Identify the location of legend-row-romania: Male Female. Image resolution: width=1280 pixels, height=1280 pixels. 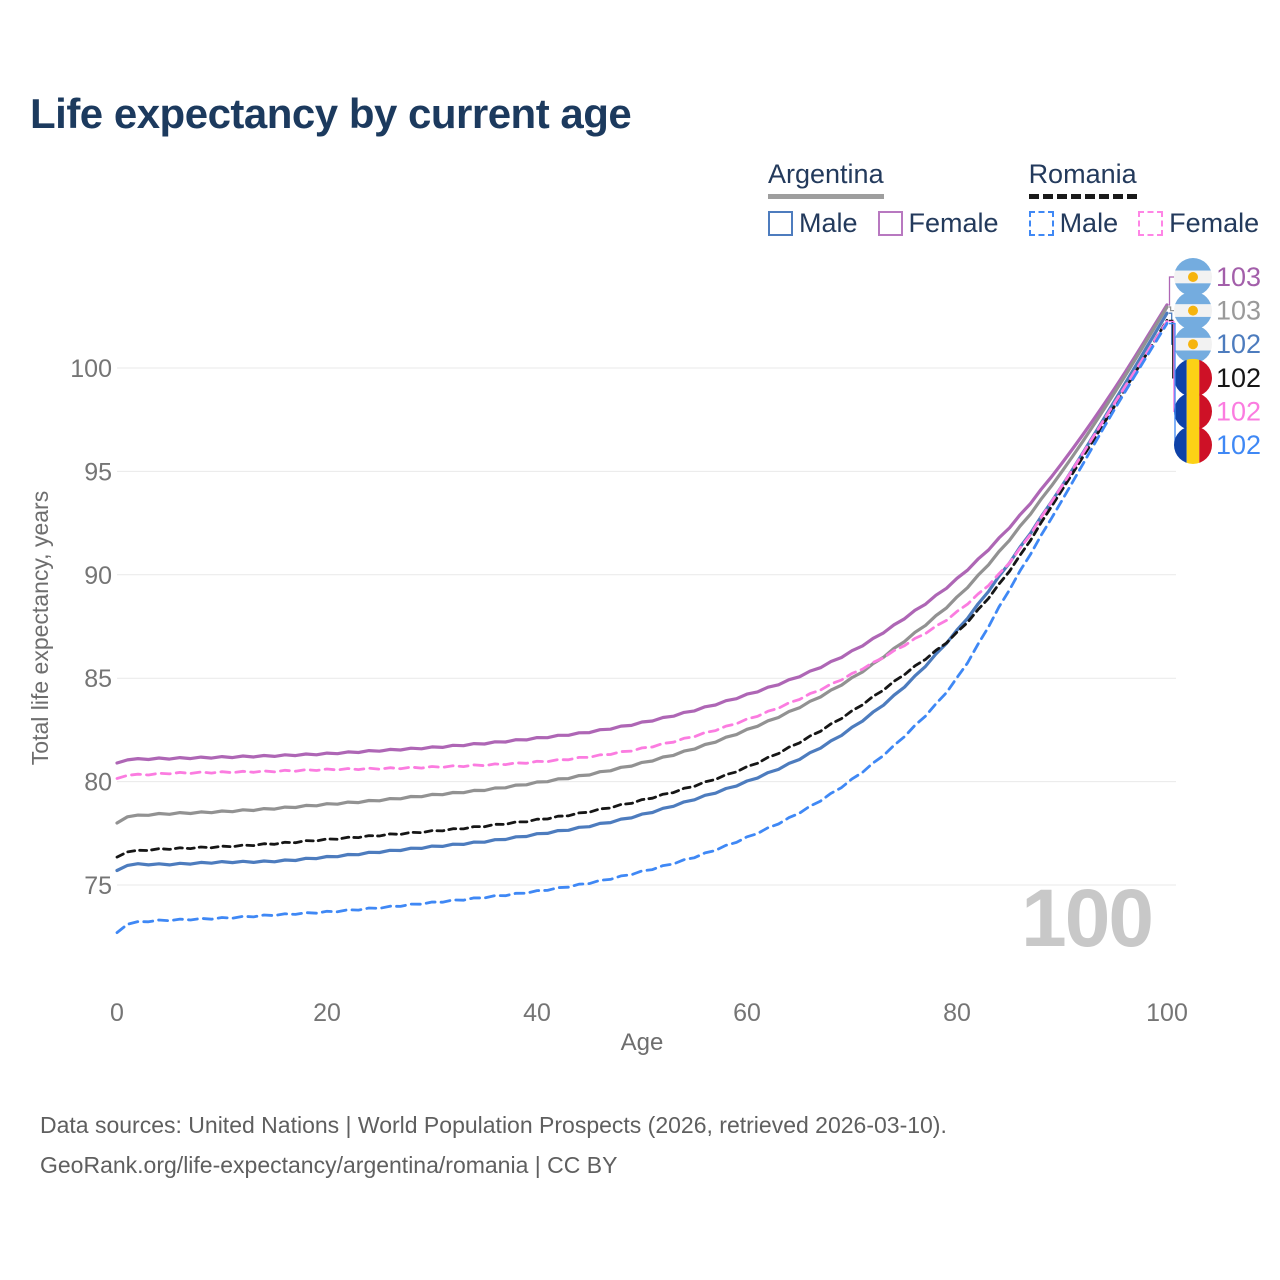
(1143, 223).